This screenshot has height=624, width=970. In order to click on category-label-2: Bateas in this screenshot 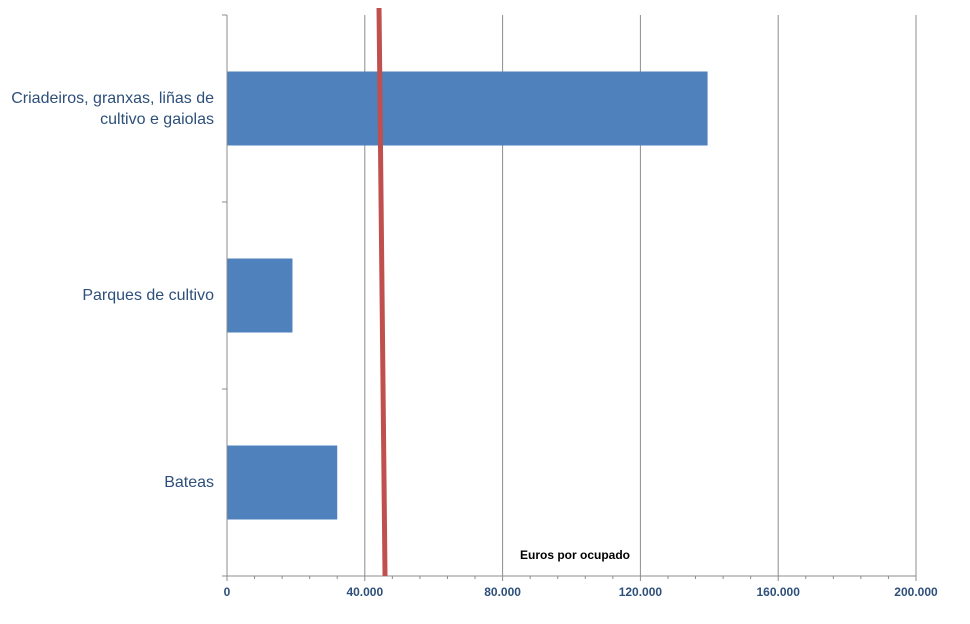, I will do `click(189, 482)`.